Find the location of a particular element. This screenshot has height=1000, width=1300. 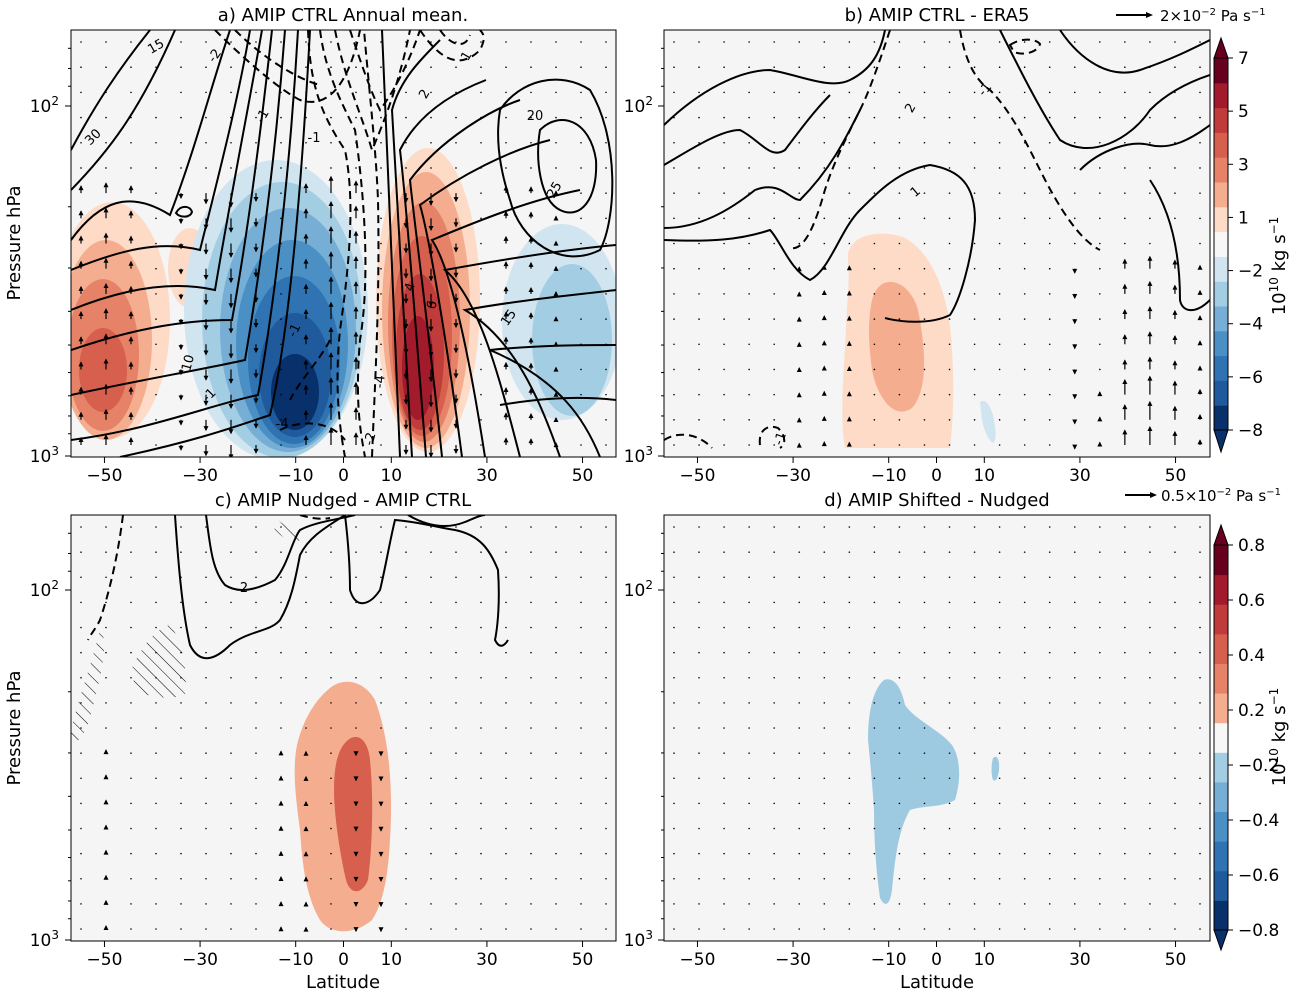

colorbar-tick-label: −0.2 is located at coordinates (1258, 766).